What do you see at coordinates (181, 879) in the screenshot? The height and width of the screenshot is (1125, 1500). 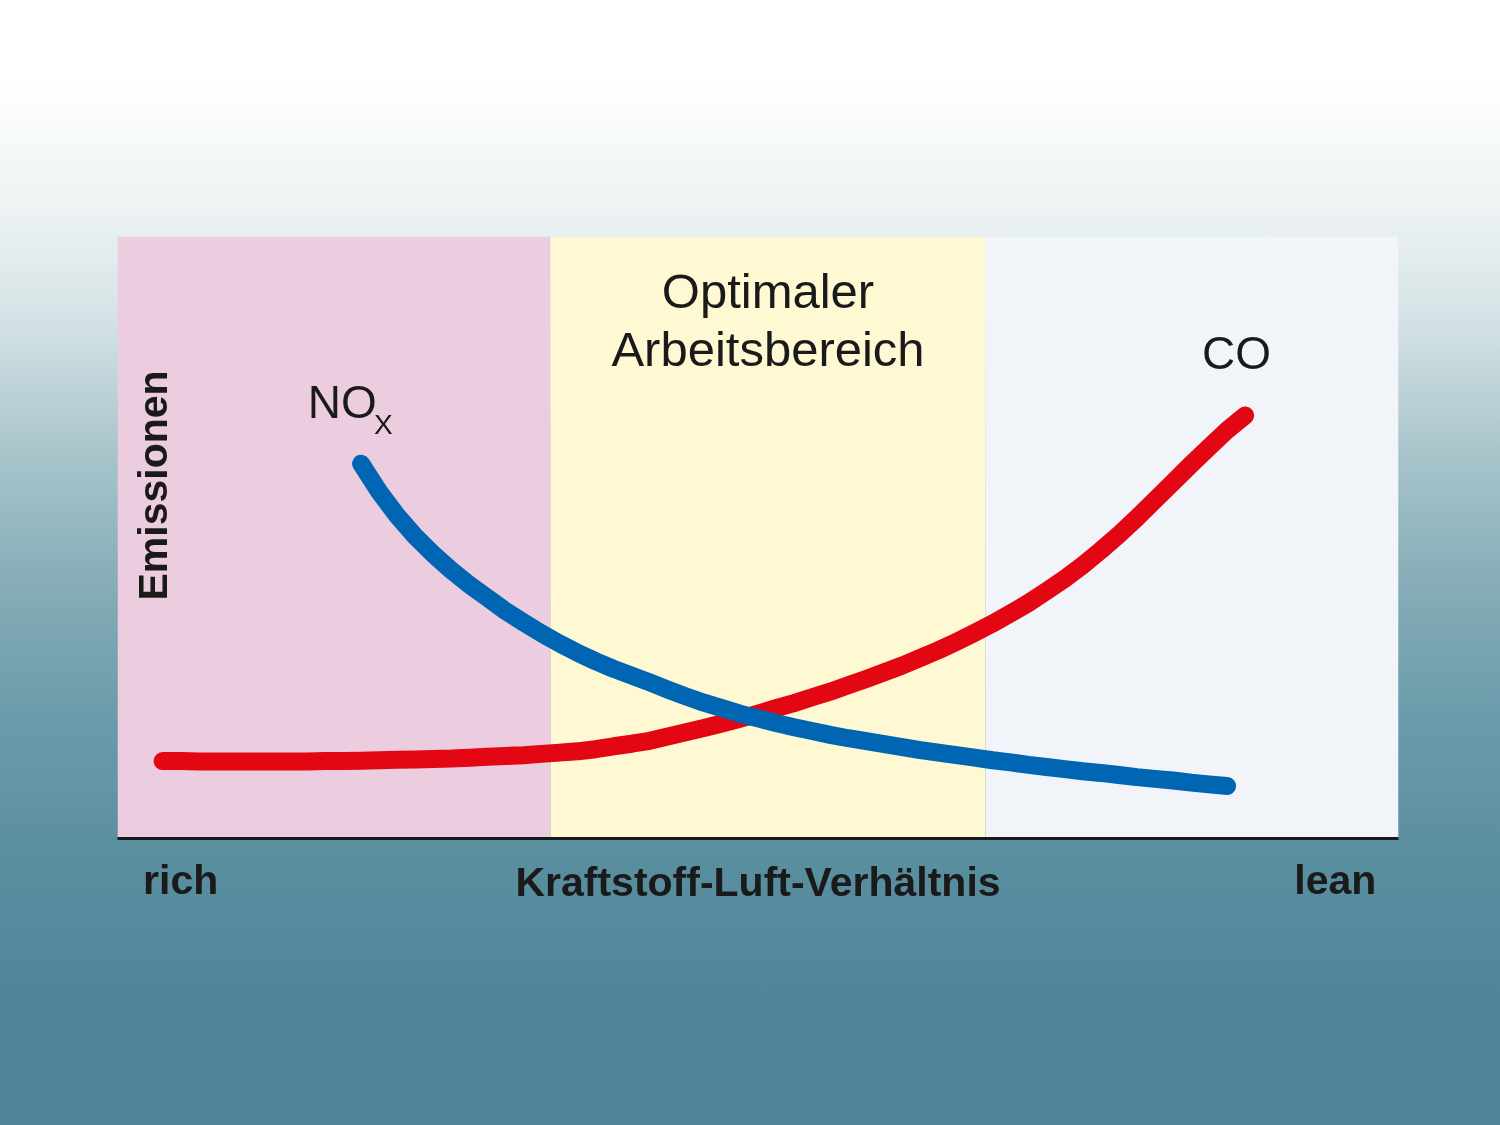 I see `x-tick-label: rich` at bounding box center [181, 879].